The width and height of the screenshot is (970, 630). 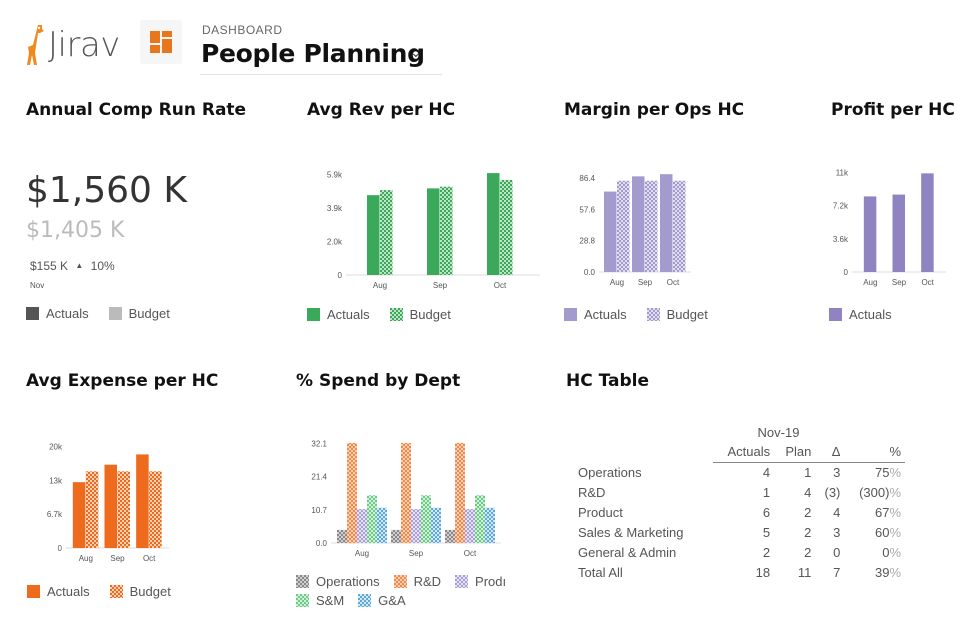 I want to click on comp-budget-value: $1,405 K, so click(x=75, y=230).